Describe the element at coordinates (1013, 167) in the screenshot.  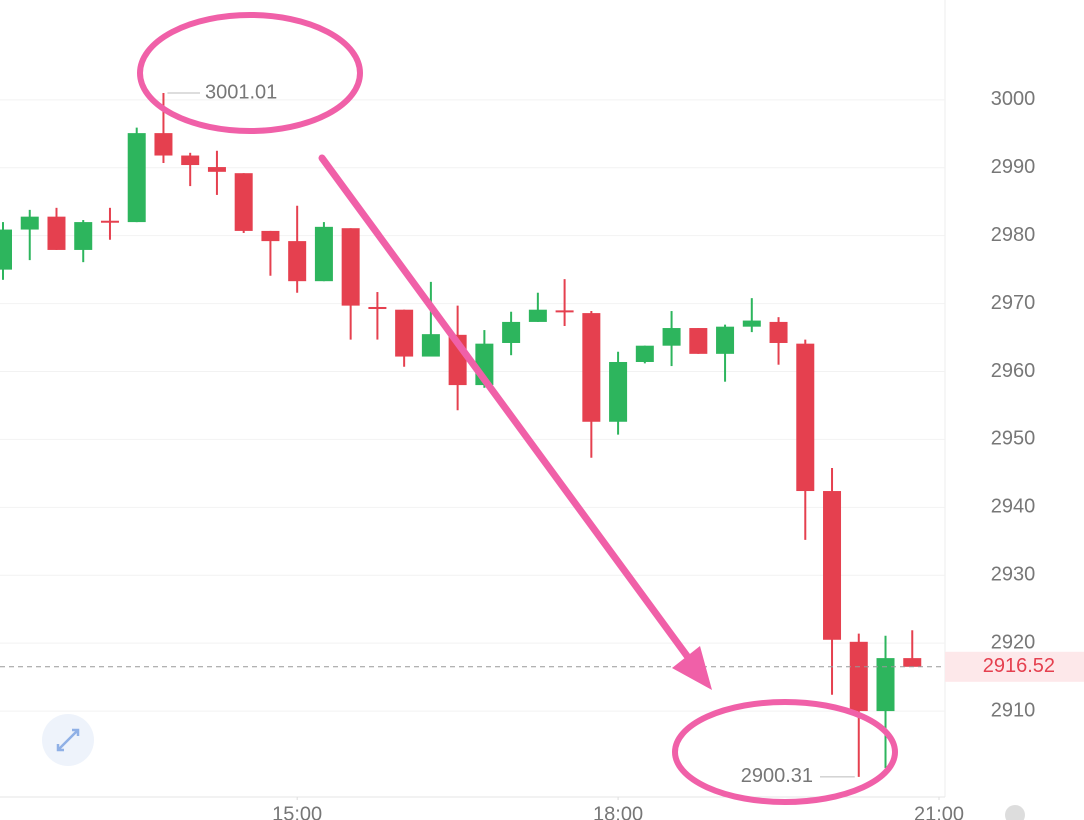
I see `y-tick-label: 2990` at that location.